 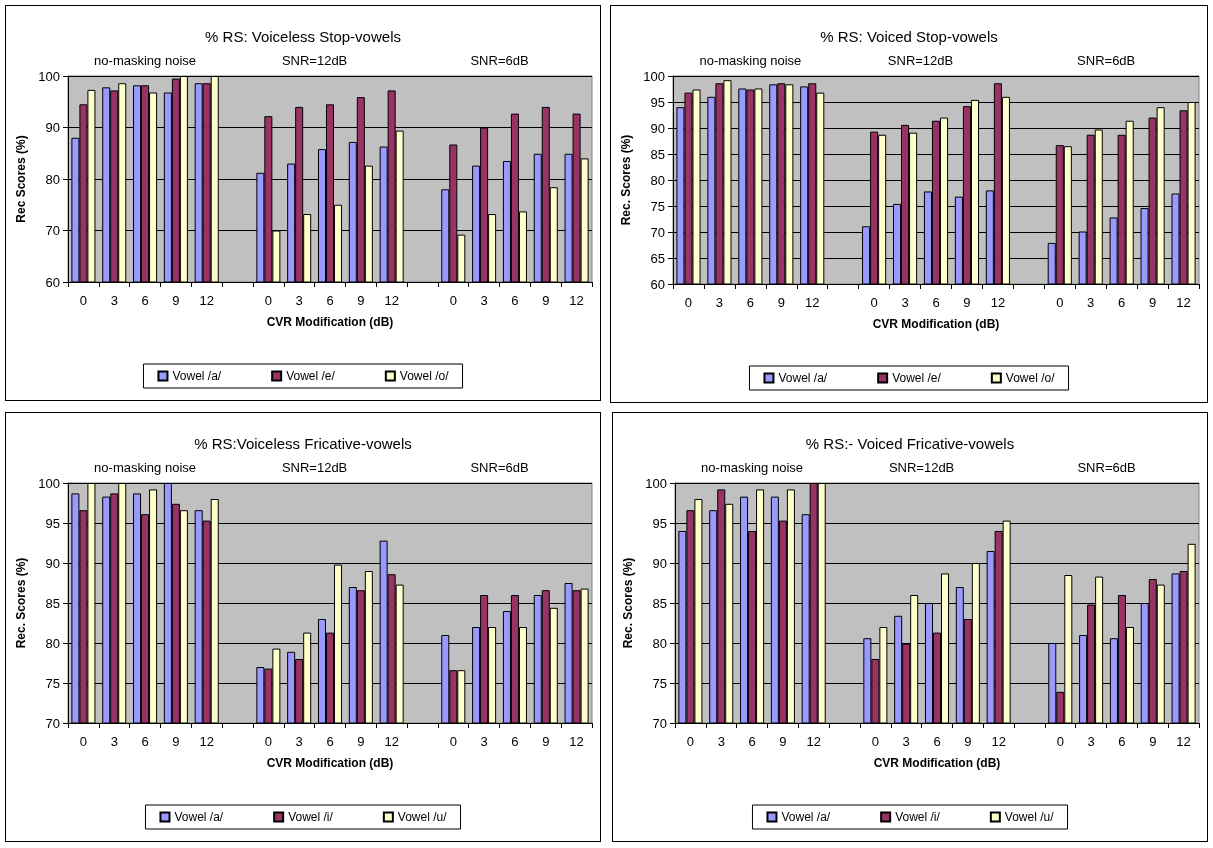 What do you see at coordinates (910, 443) in the screenshot?
I see `chart-title: % RS:- Voiced Fricative-vowels` at bounding box center [910, 443].